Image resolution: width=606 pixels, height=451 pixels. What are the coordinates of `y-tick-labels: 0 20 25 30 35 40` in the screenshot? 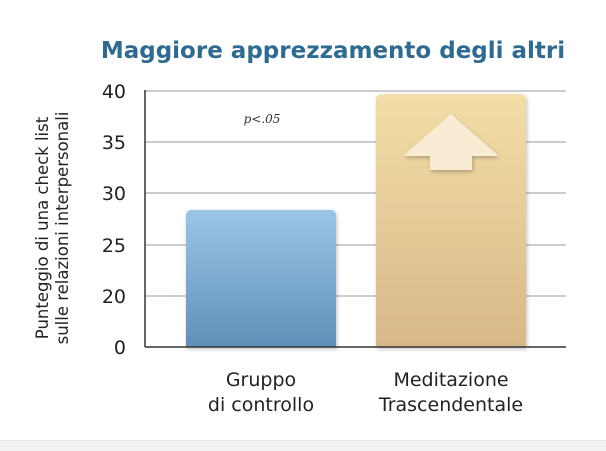 It's located at (114, 220).